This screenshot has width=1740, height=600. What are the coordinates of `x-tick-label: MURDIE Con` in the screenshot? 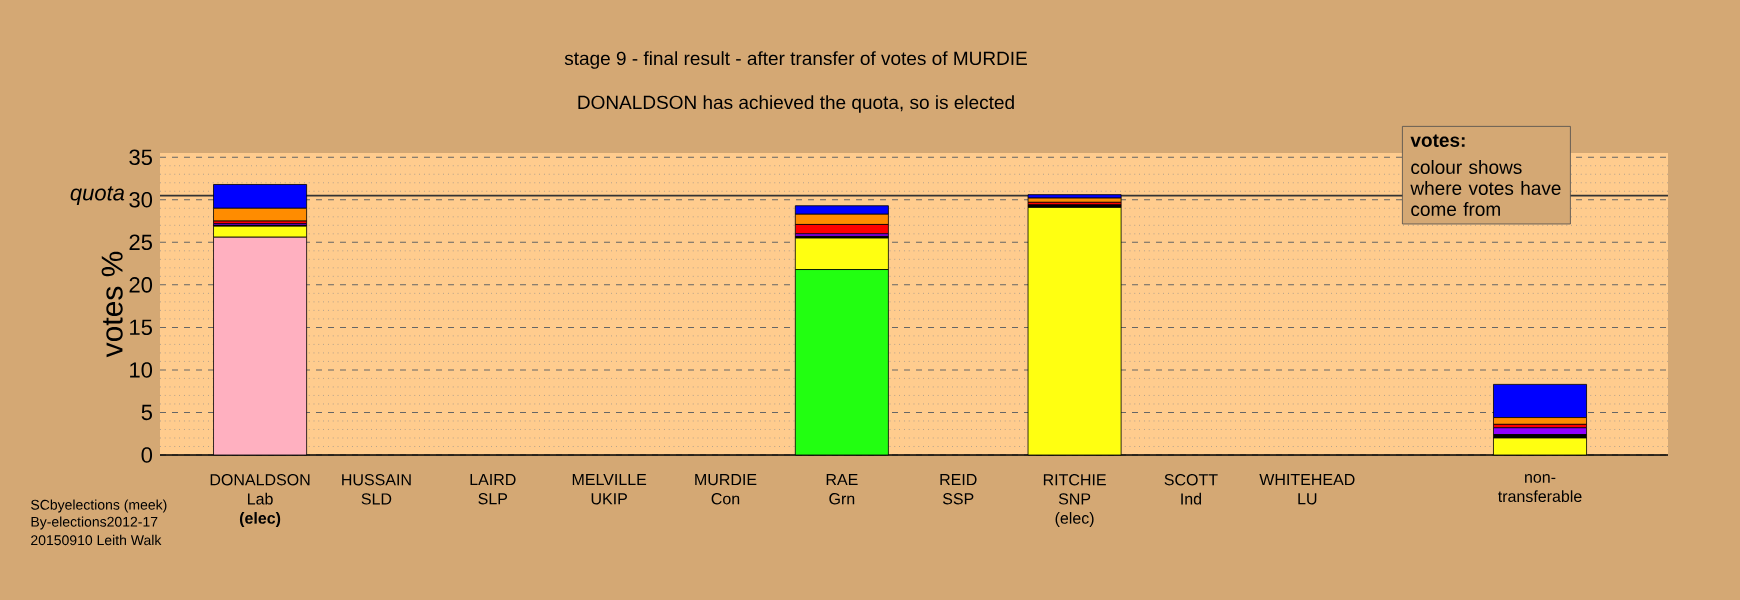 It's located at (726, 489).